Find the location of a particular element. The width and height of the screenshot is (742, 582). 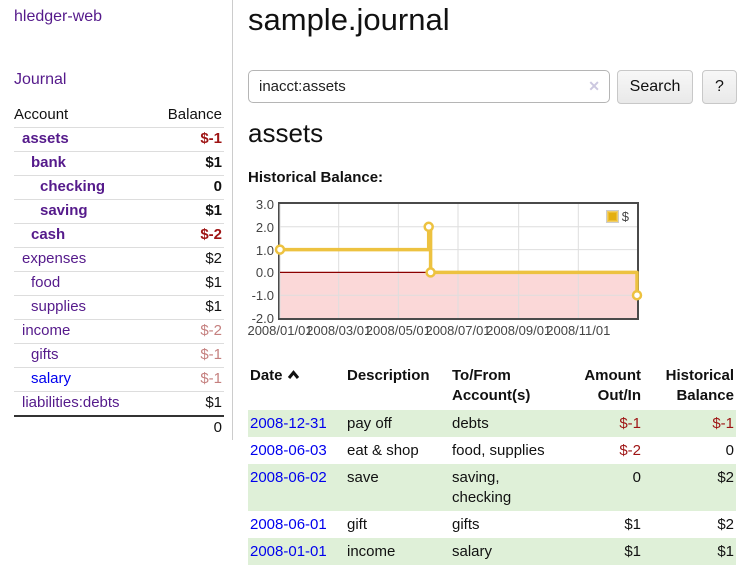

account-link-income: income is located at coordinates (46, 330).